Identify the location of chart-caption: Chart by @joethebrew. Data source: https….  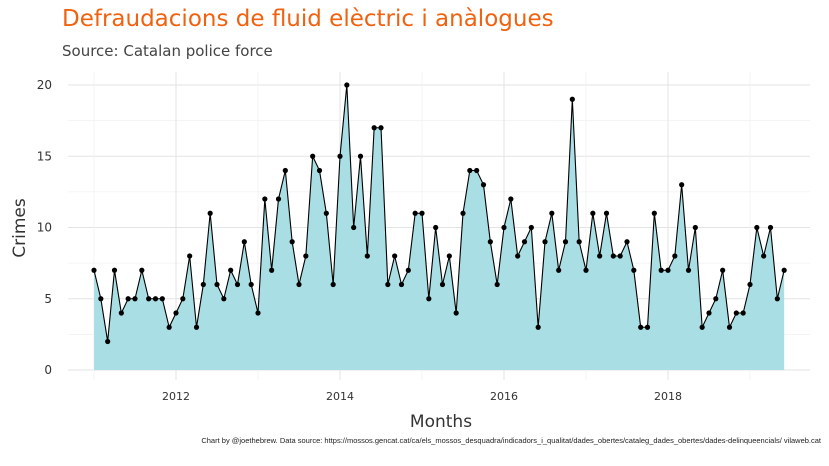
(511, 440).